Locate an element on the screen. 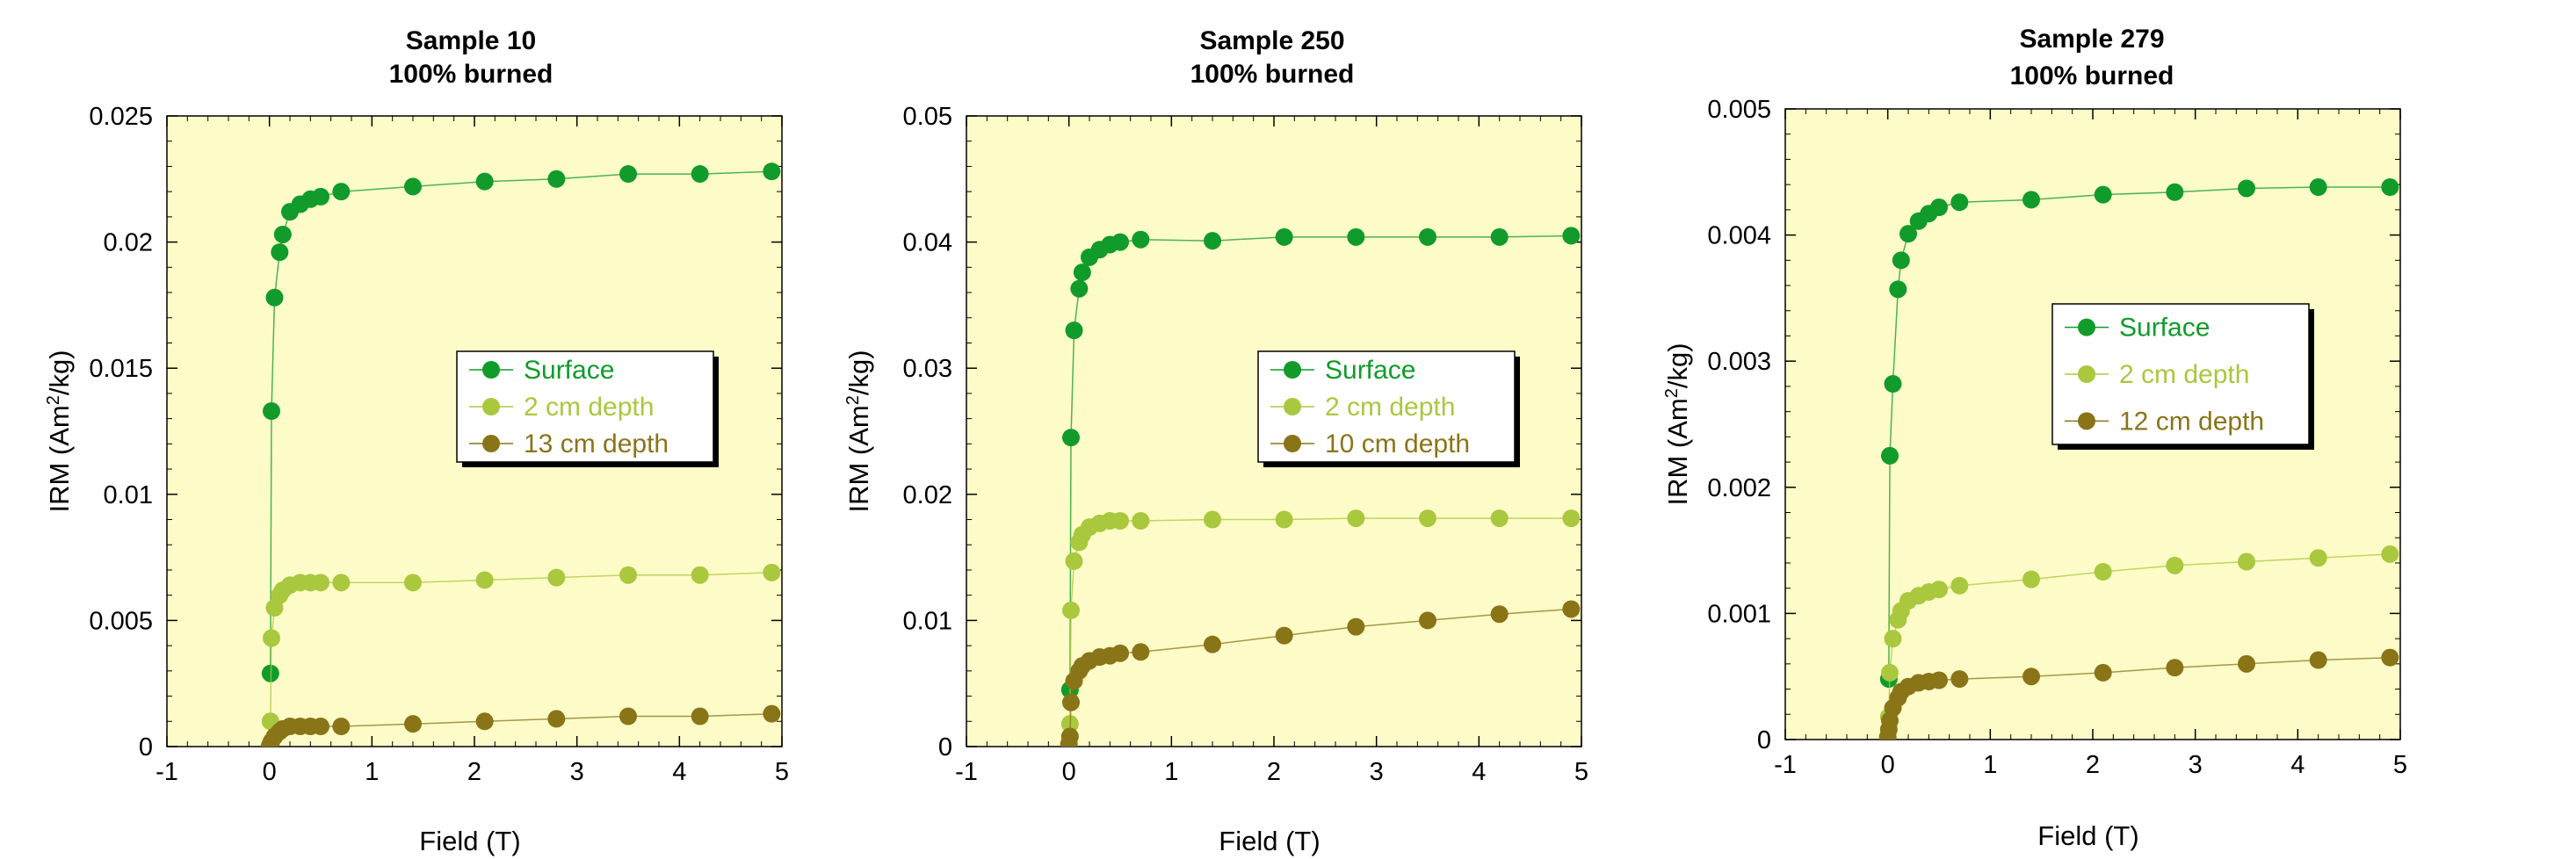 The height and width of the screenshot is (859, 2576). chart-title: Sample 250 is located at coordinates (1271, 40).